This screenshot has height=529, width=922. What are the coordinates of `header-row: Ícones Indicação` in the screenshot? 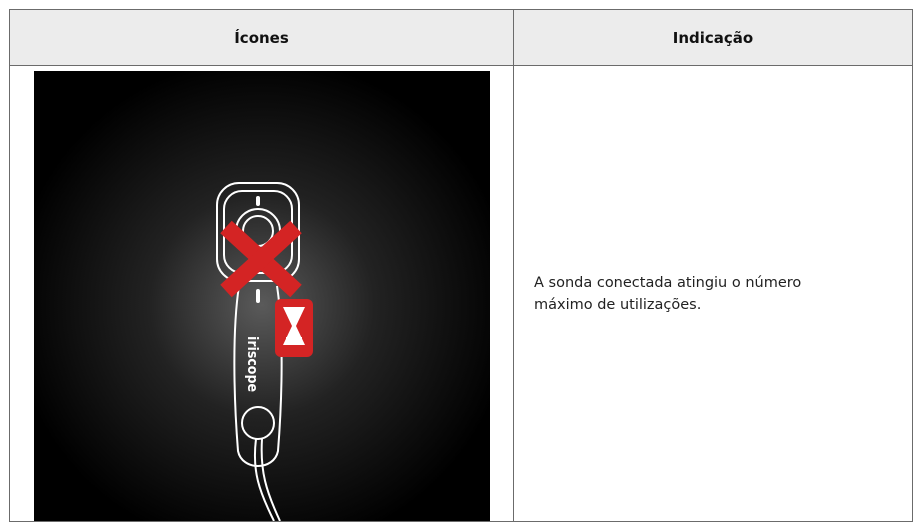 It's located at (461, 37).